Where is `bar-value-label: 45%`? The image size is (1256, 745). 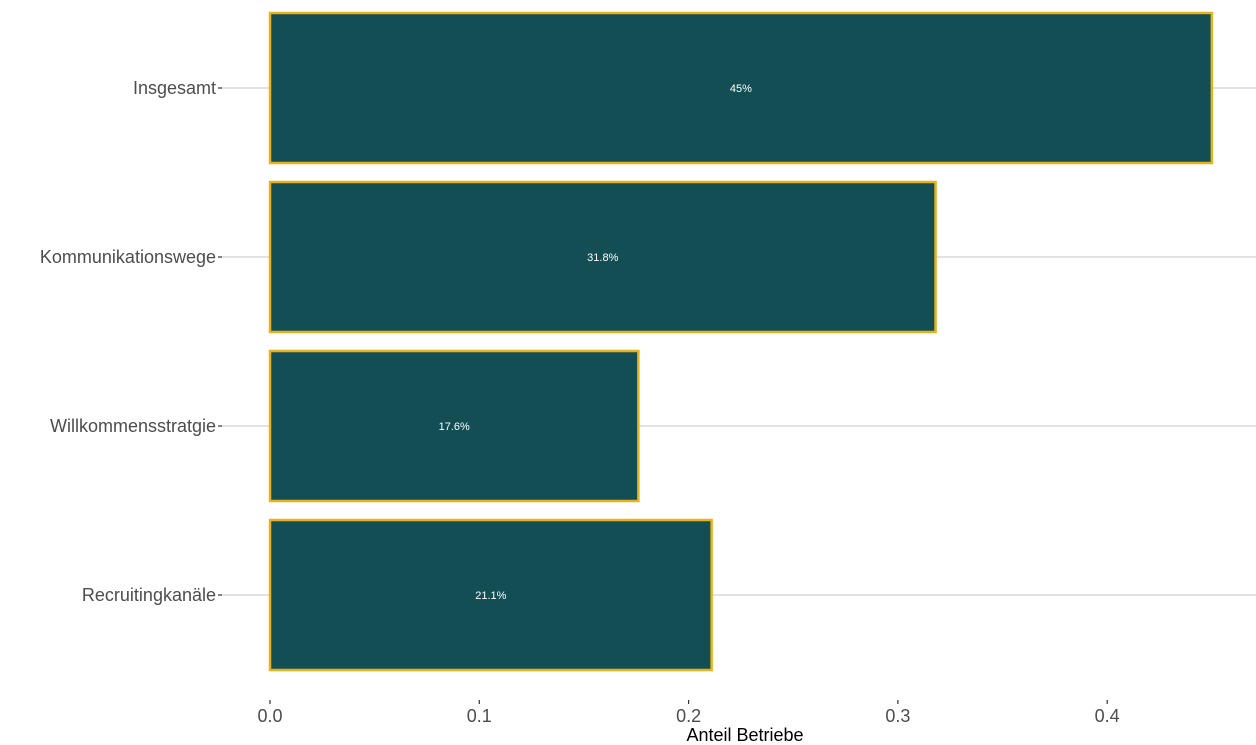
bar-value-label: 45% is located at coordinates (741, 89).